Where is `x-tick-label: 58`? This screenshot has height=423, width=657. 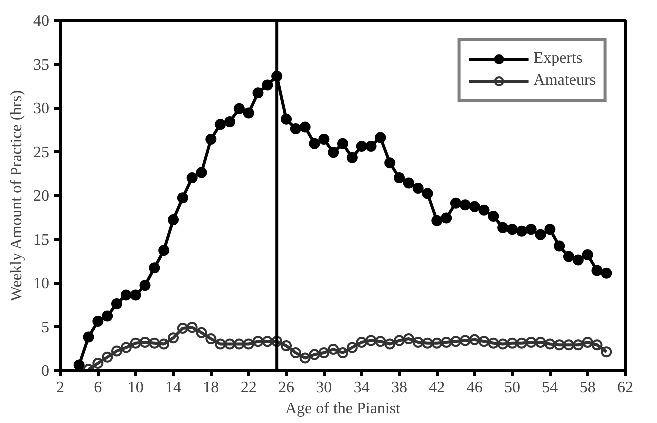 x-tick-label: 58 is located at coordinates (588, 388).